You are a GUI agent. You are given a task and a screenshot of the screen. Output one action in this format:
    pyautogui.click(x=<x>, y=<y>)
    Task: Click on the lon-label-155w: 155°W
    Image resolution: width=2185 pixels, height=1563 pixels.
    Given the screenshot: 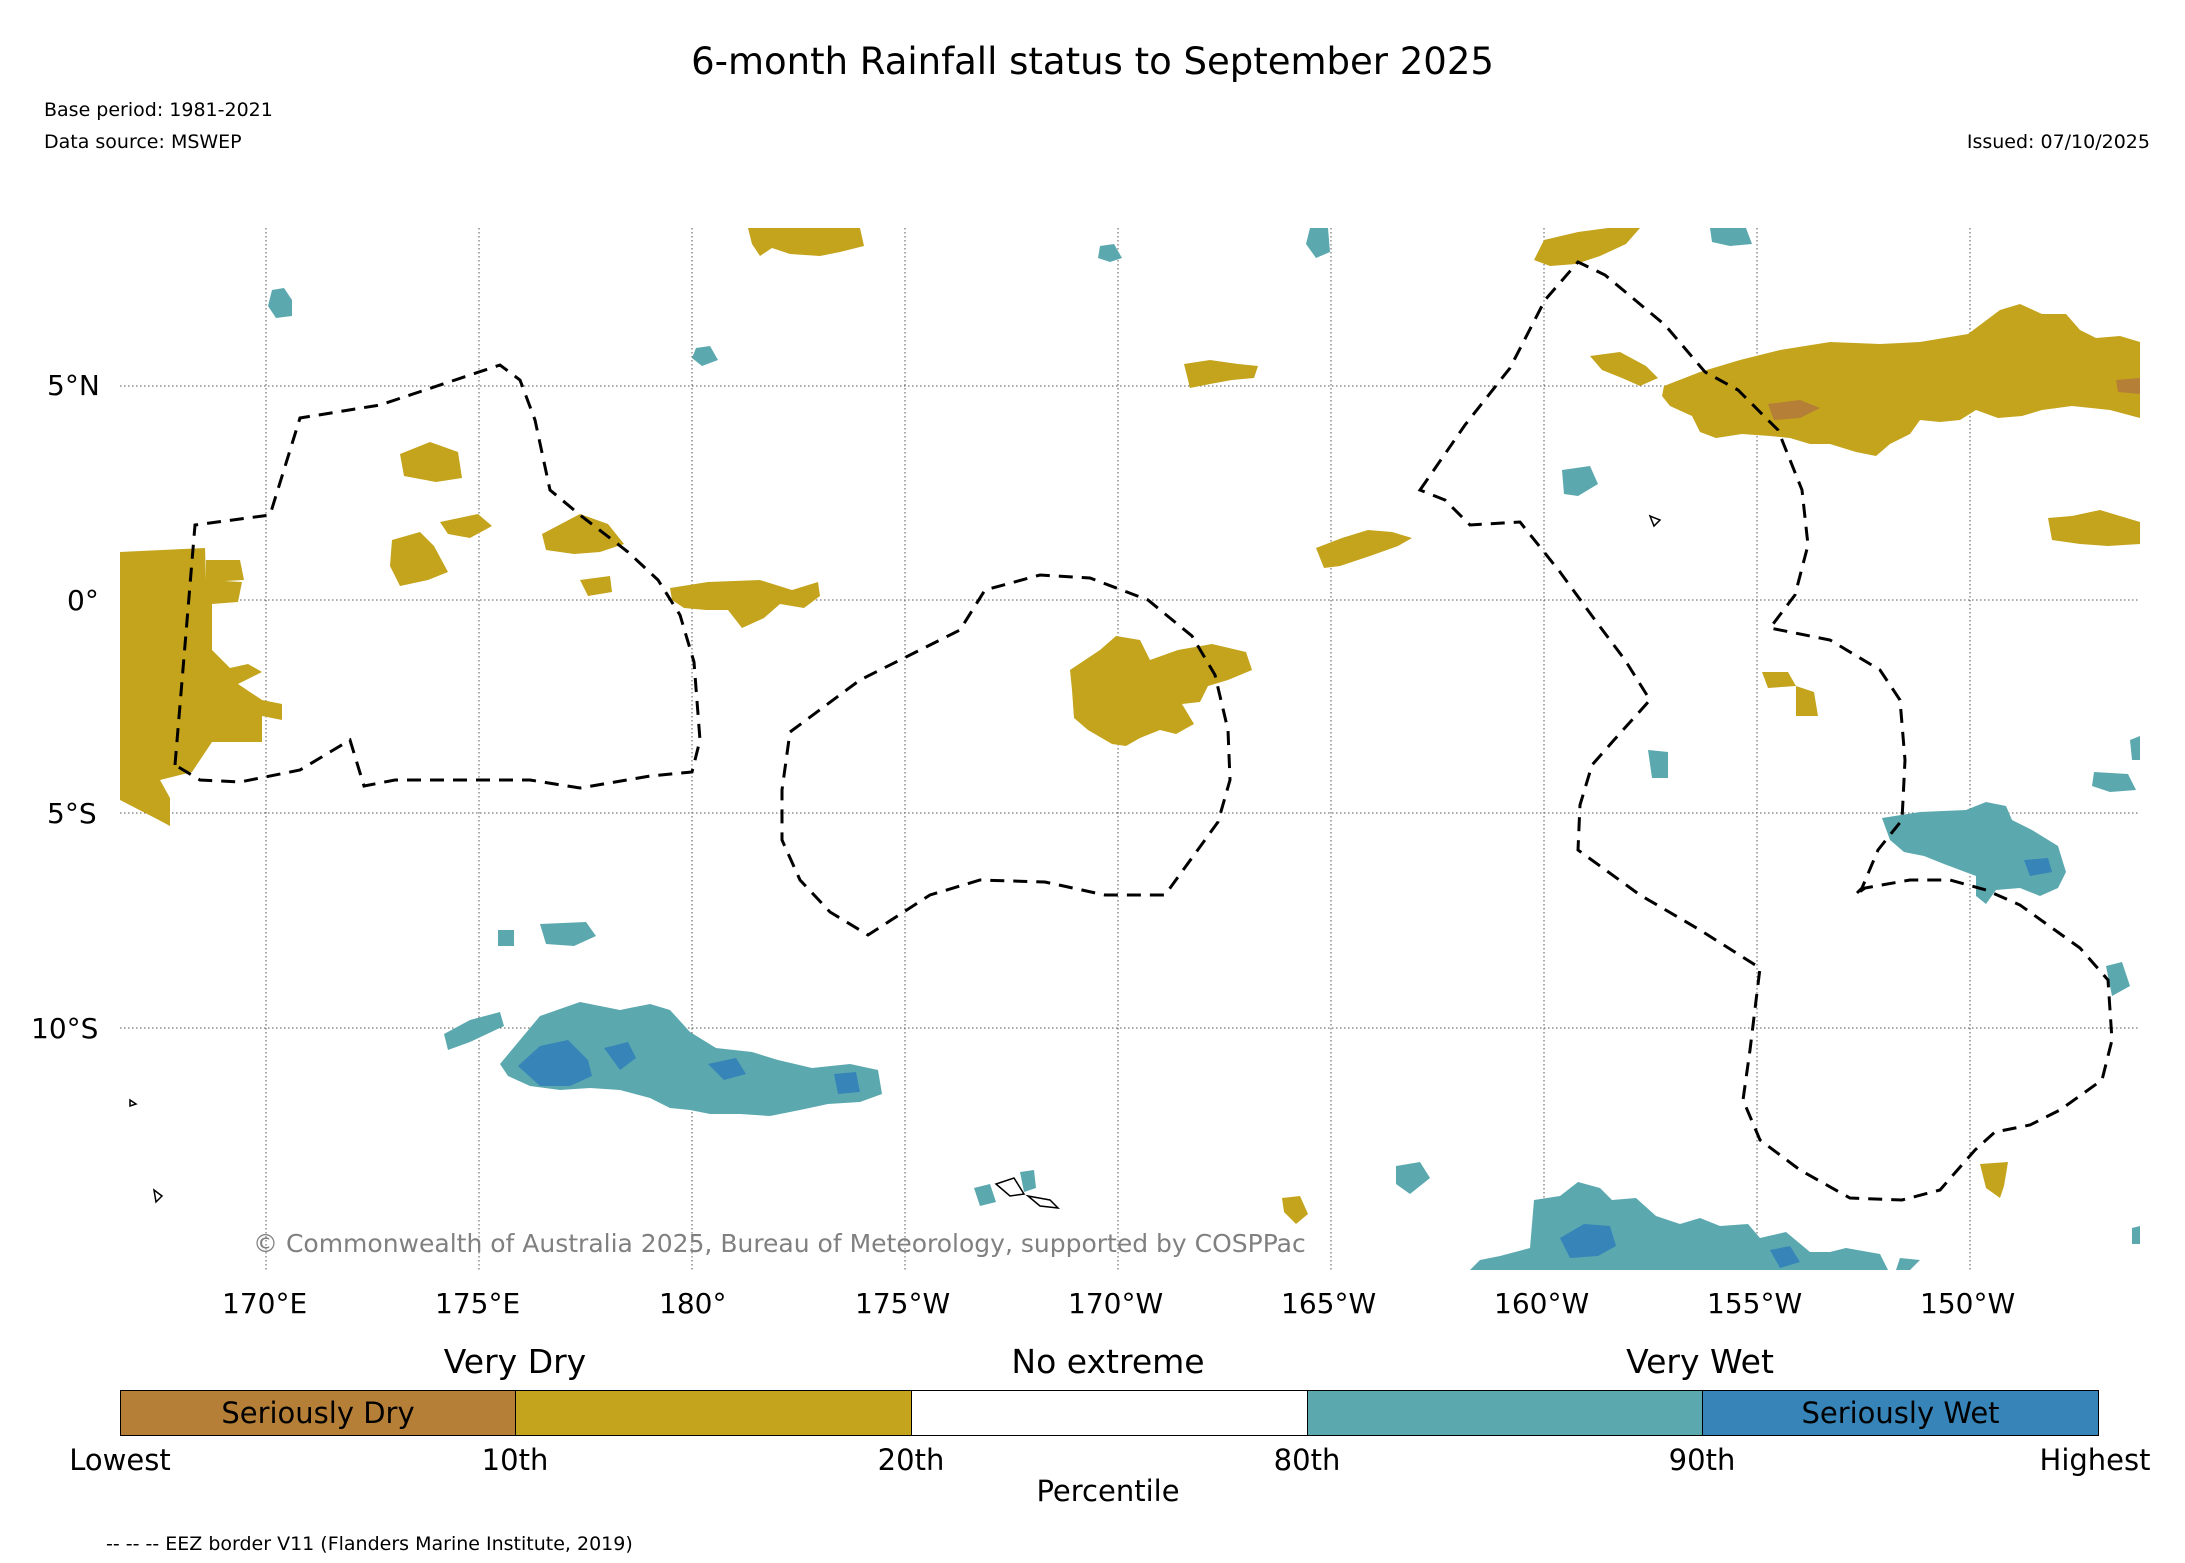 What is the action you would take?
    pyautogui.click(x=1755, y=1303)
    